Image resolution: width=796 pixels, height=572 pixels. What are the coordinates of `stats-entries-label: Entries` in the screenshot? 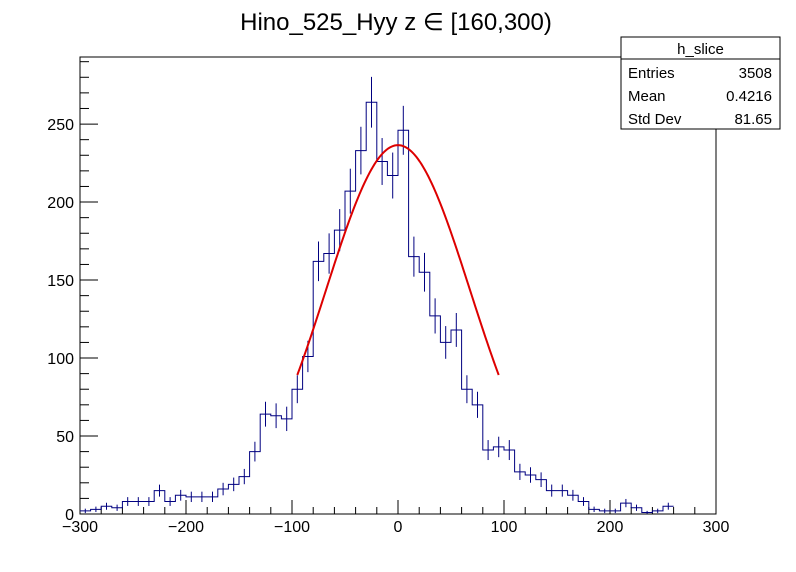 It's located at (651, 73).